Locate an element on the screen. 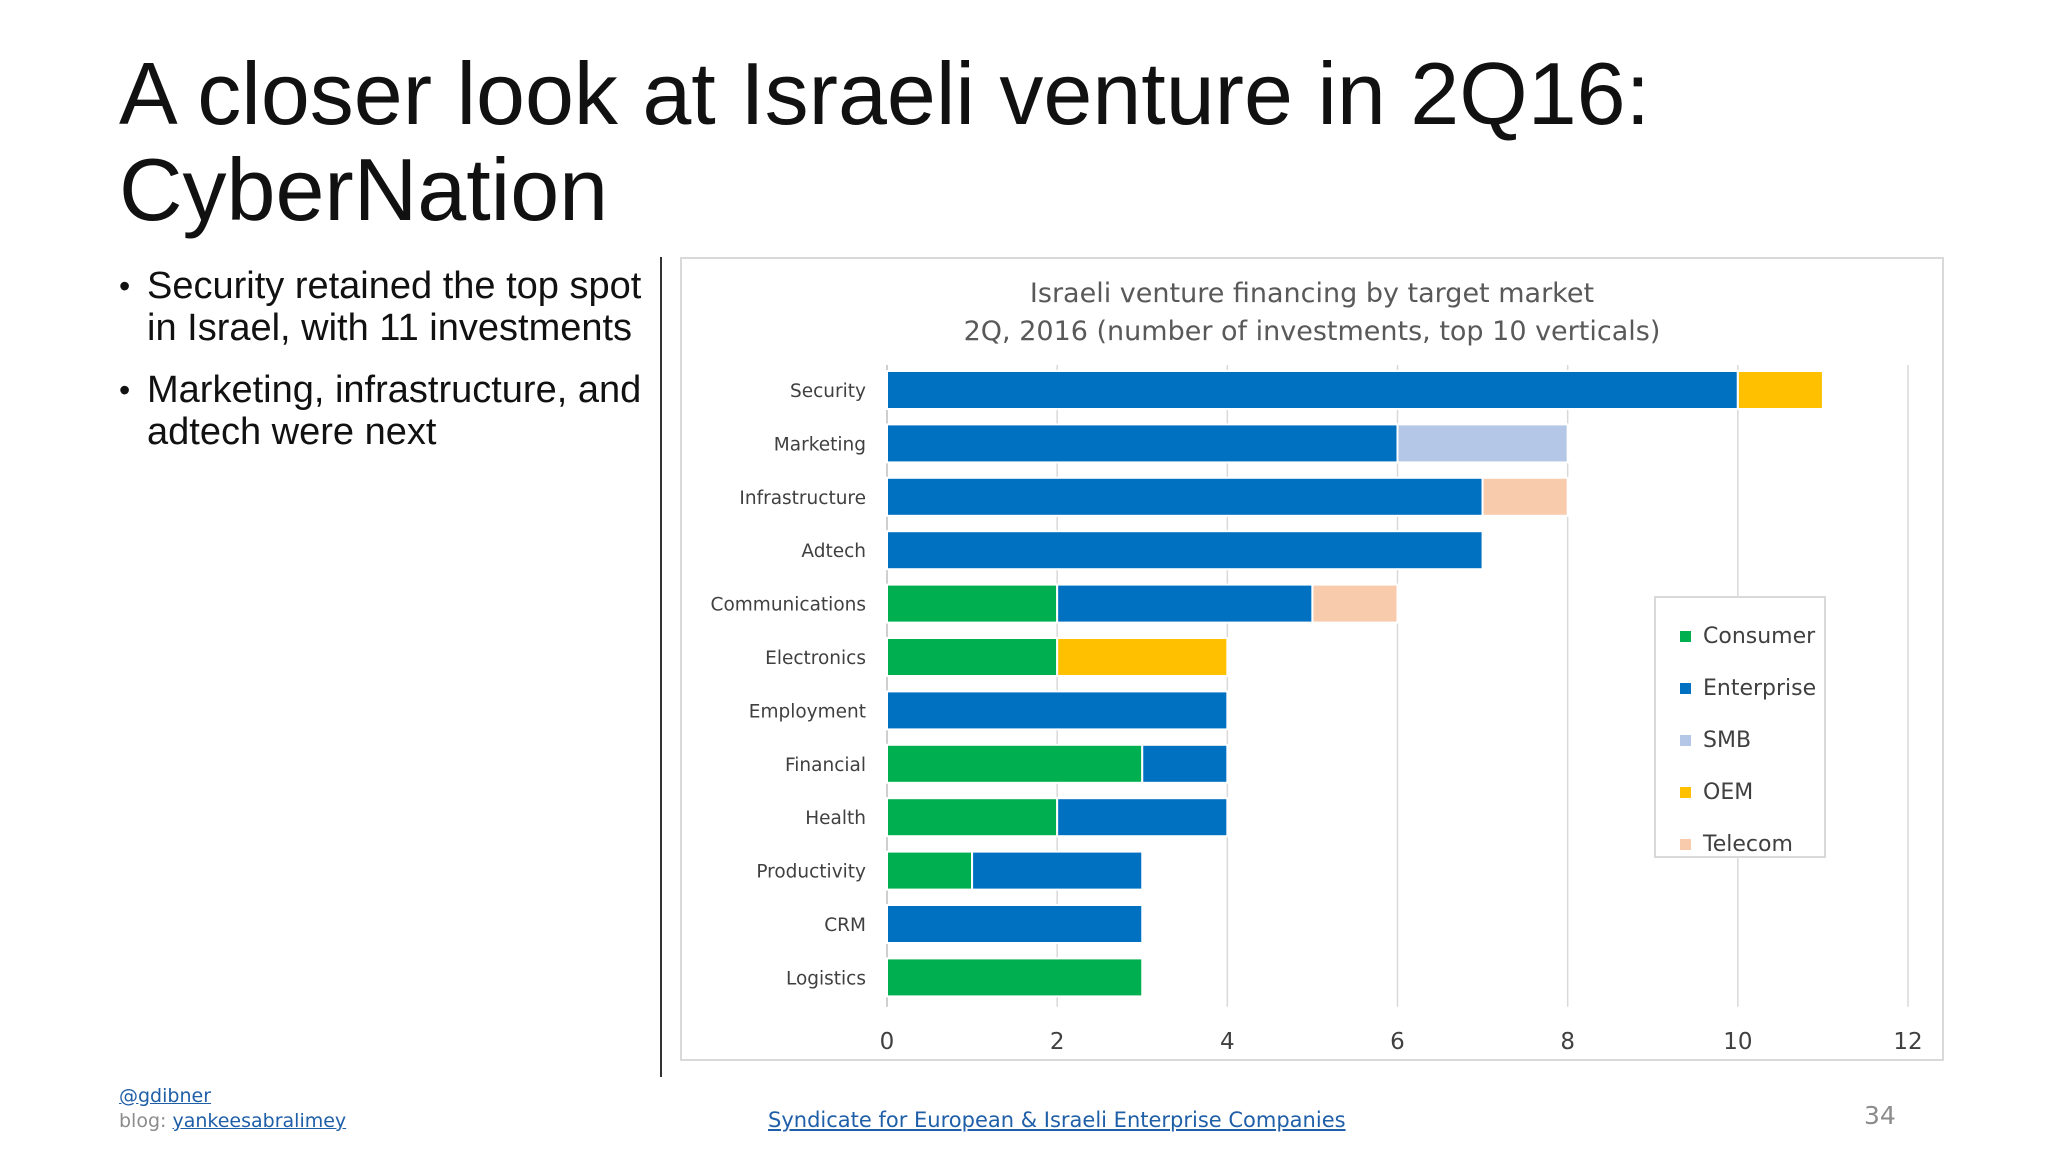  vertical-divider is located at coordinates (661, 667).